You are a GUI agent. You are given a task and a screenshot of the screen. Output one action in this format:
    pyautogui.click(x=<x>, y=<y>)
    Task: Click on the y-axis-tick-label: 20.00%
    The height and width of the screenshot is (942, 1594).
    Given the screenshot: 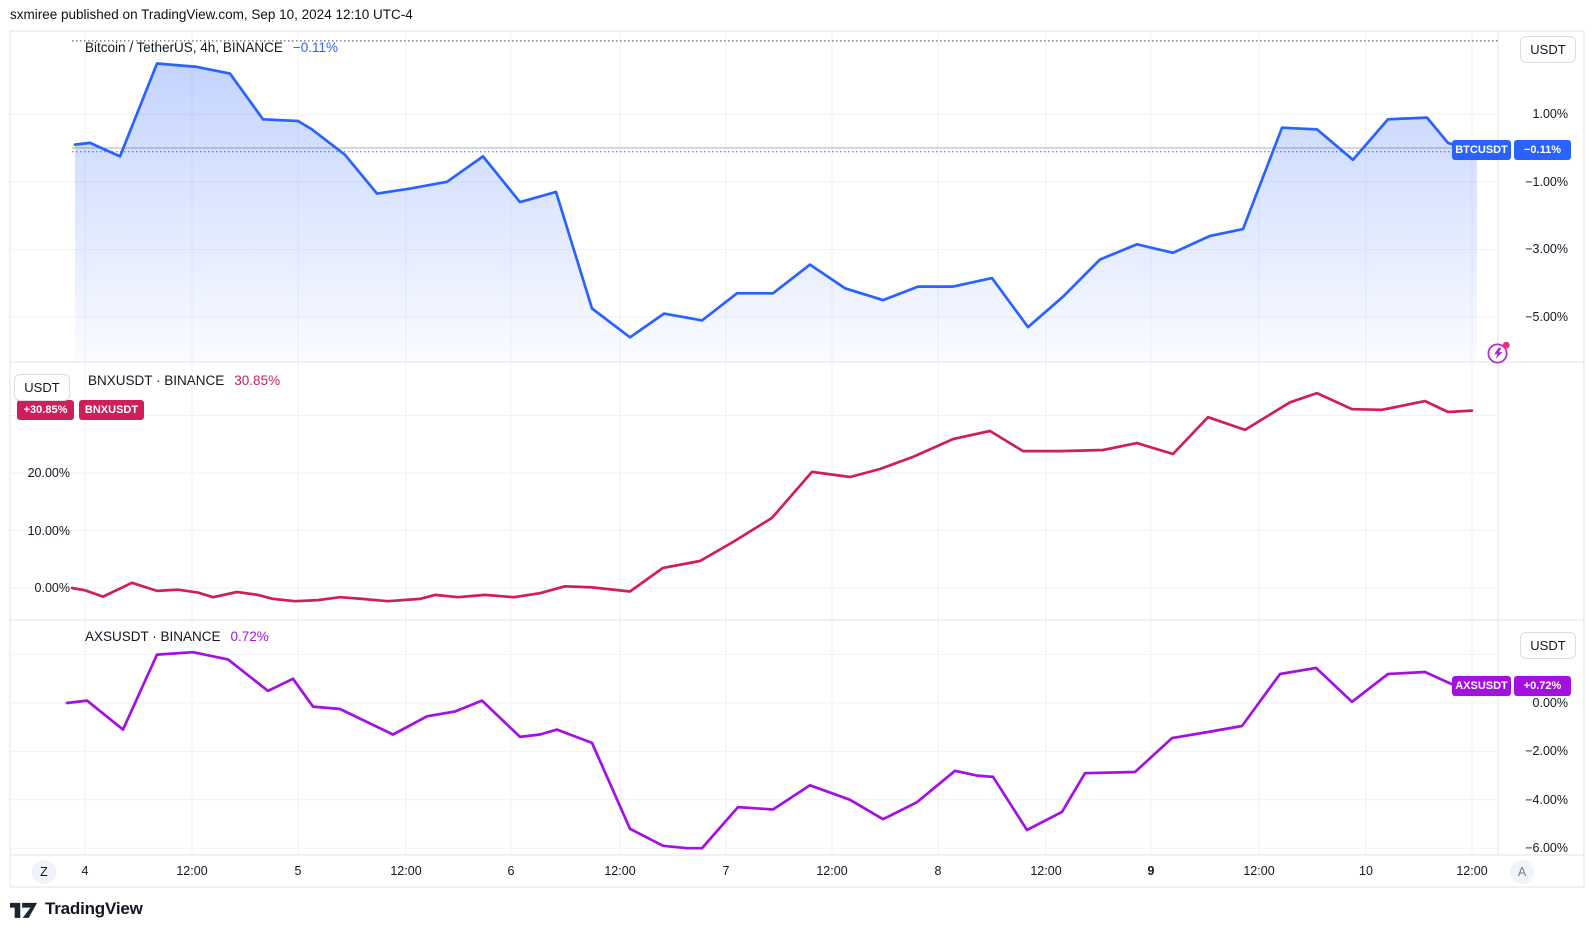 What is the action you would take?
    pyautogui.click(x=48, y=473)
    